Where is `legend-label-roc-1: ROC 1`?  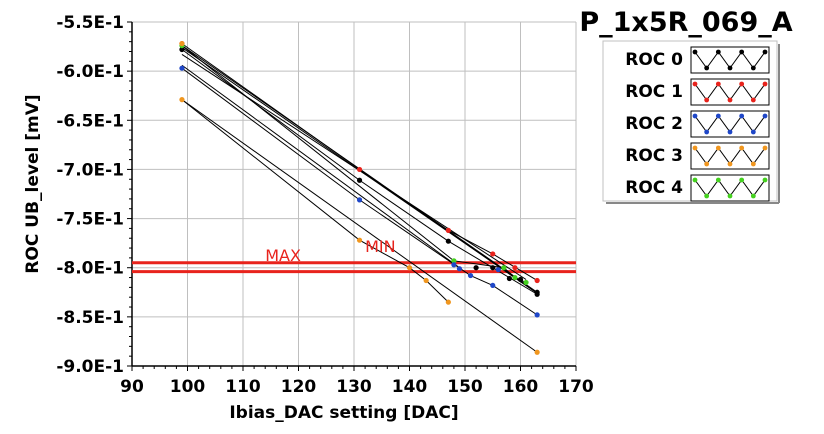
legend-label-roc-1: ROC 1 is located at coordinates (654, 92).